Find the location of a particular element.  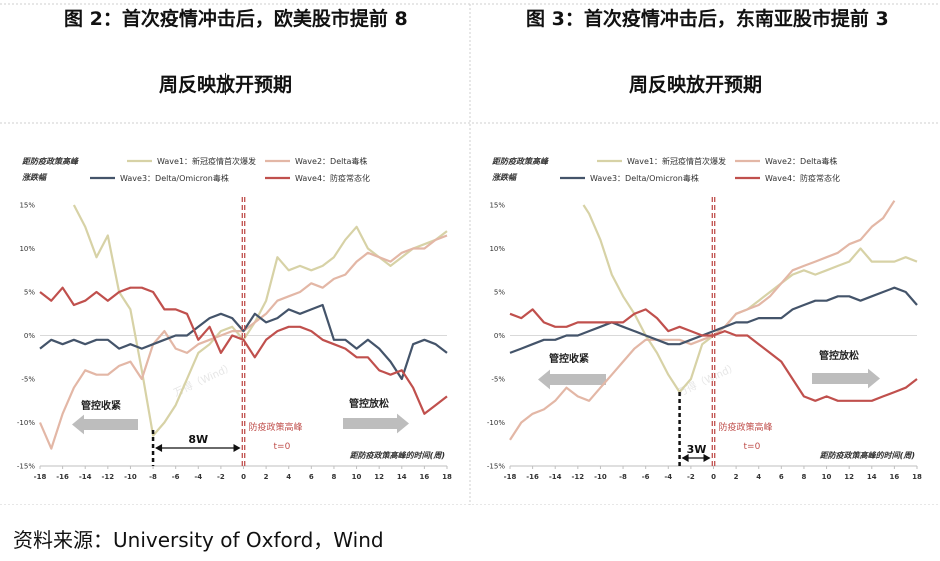

figure-3-title-line1: 图 3：首次疫情冲击后，东南亚股市提前 3 is located at coordinates (707, 19).